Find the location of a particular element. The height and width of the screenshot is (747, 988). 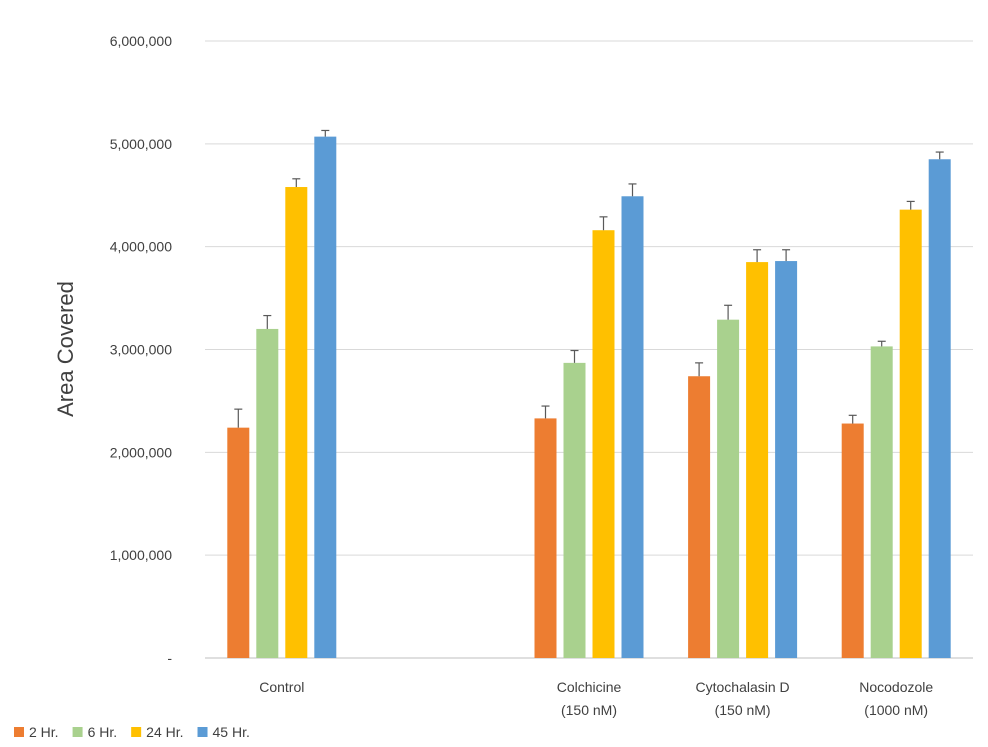

x-category-label: Control is located at coordinates (281, 687).